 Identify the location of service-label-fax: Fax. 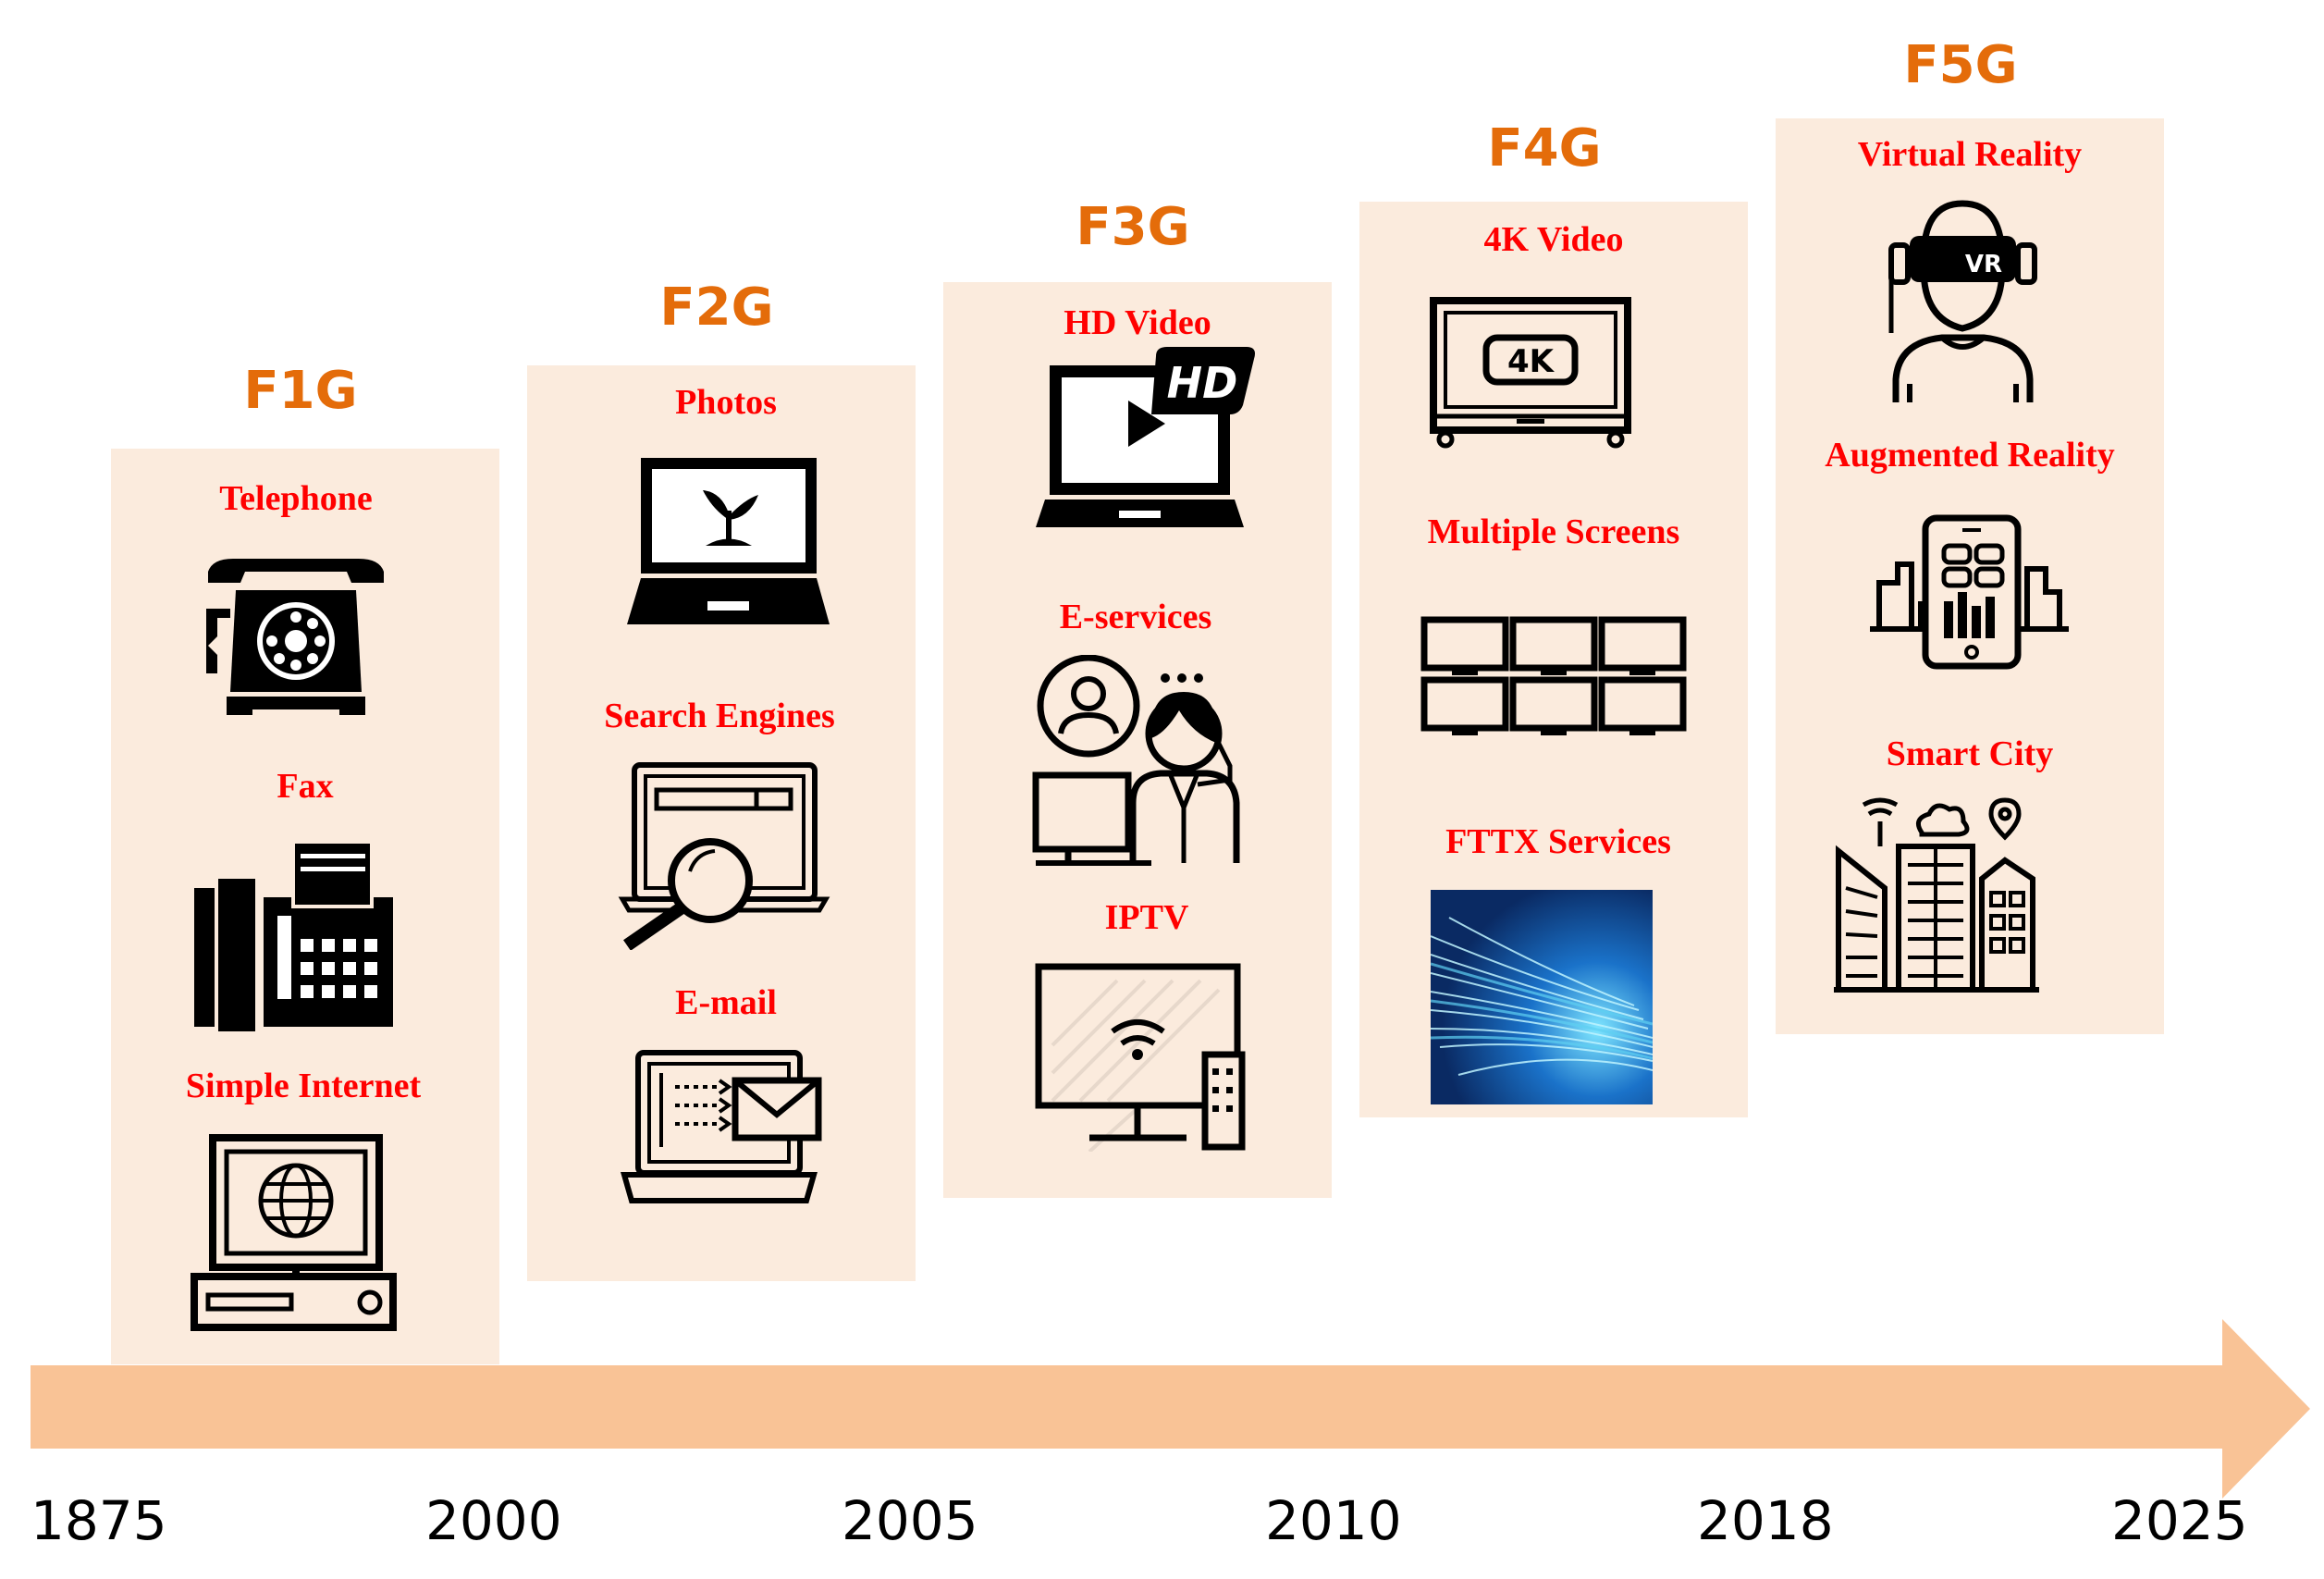
(305, 786).